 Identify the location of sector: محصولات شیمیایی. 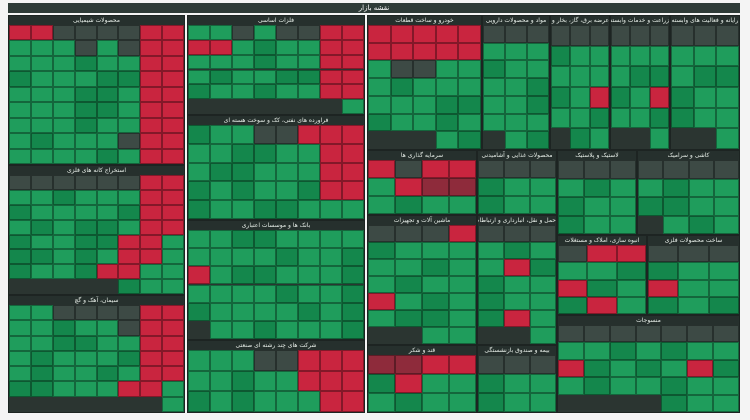
(96, 90).